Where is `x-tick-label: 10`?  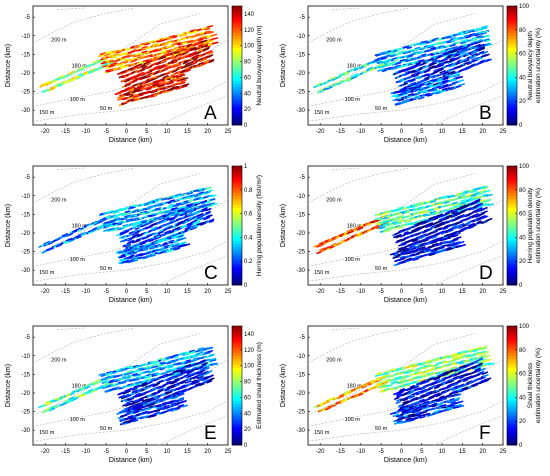 x-tick-label: 10 is located at coordinates (167, 452).